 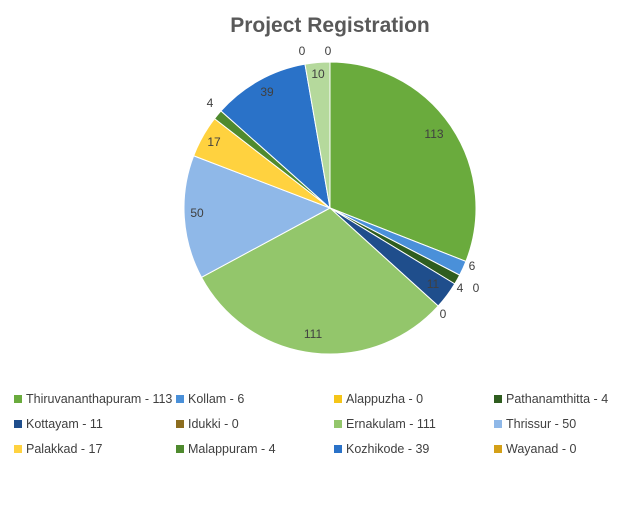 I want to click on data-label: 10, so click(x=318, y=74).